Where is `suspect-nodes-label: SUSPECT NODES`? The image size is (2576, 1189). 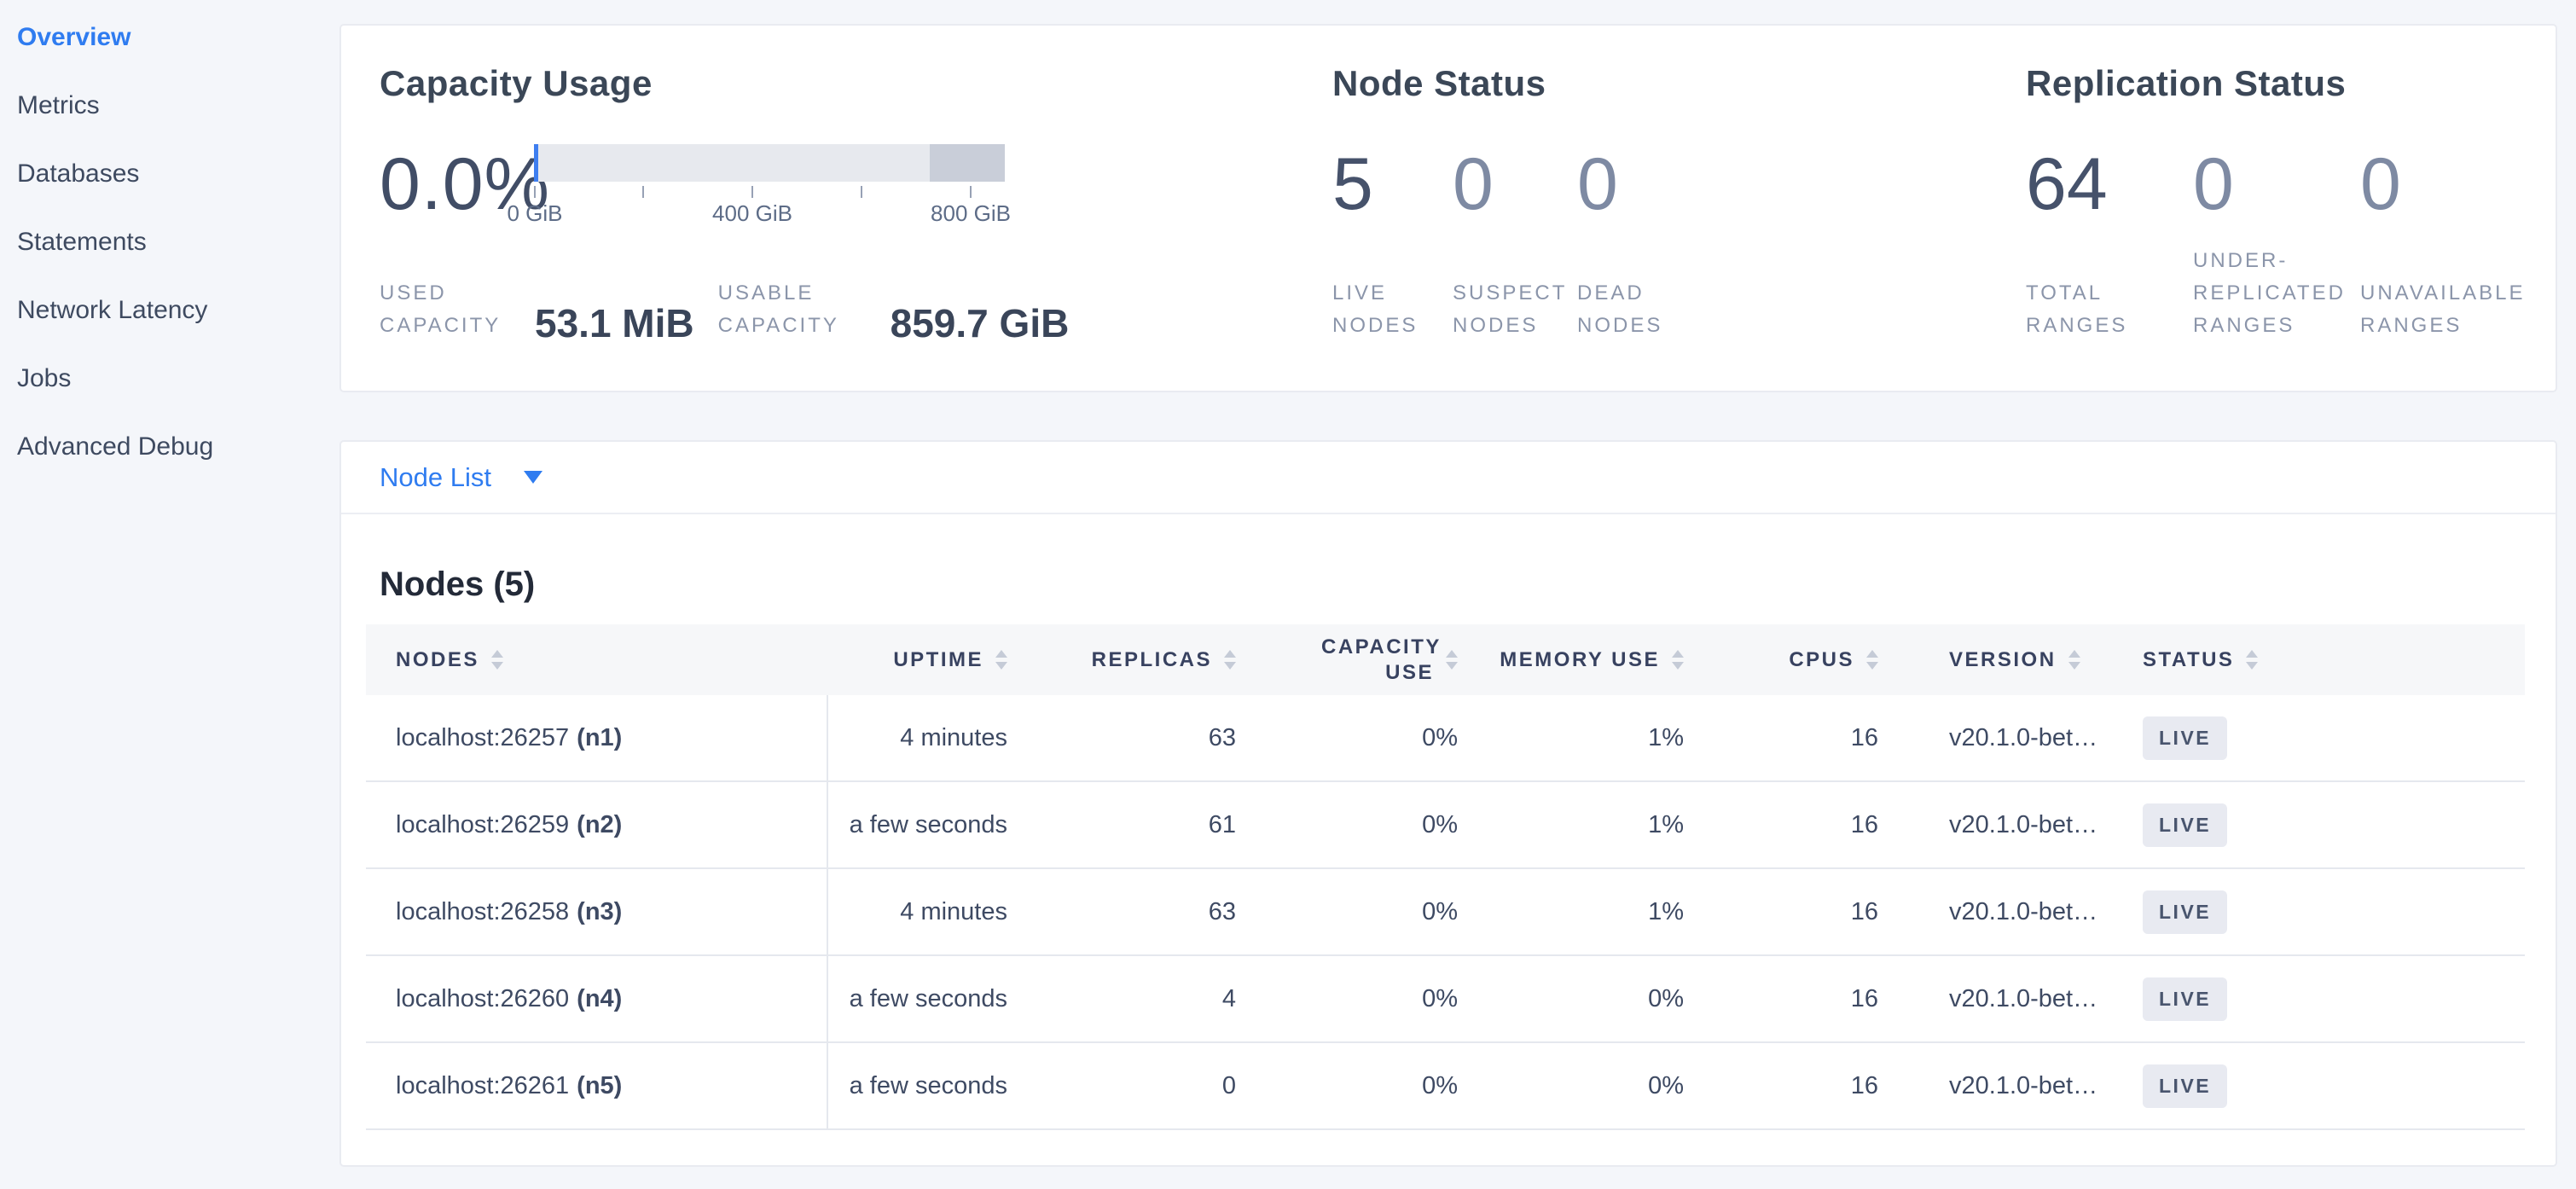 suspect-nodes-label: SUSPECT NODES is located at coordinates (1510, 309).